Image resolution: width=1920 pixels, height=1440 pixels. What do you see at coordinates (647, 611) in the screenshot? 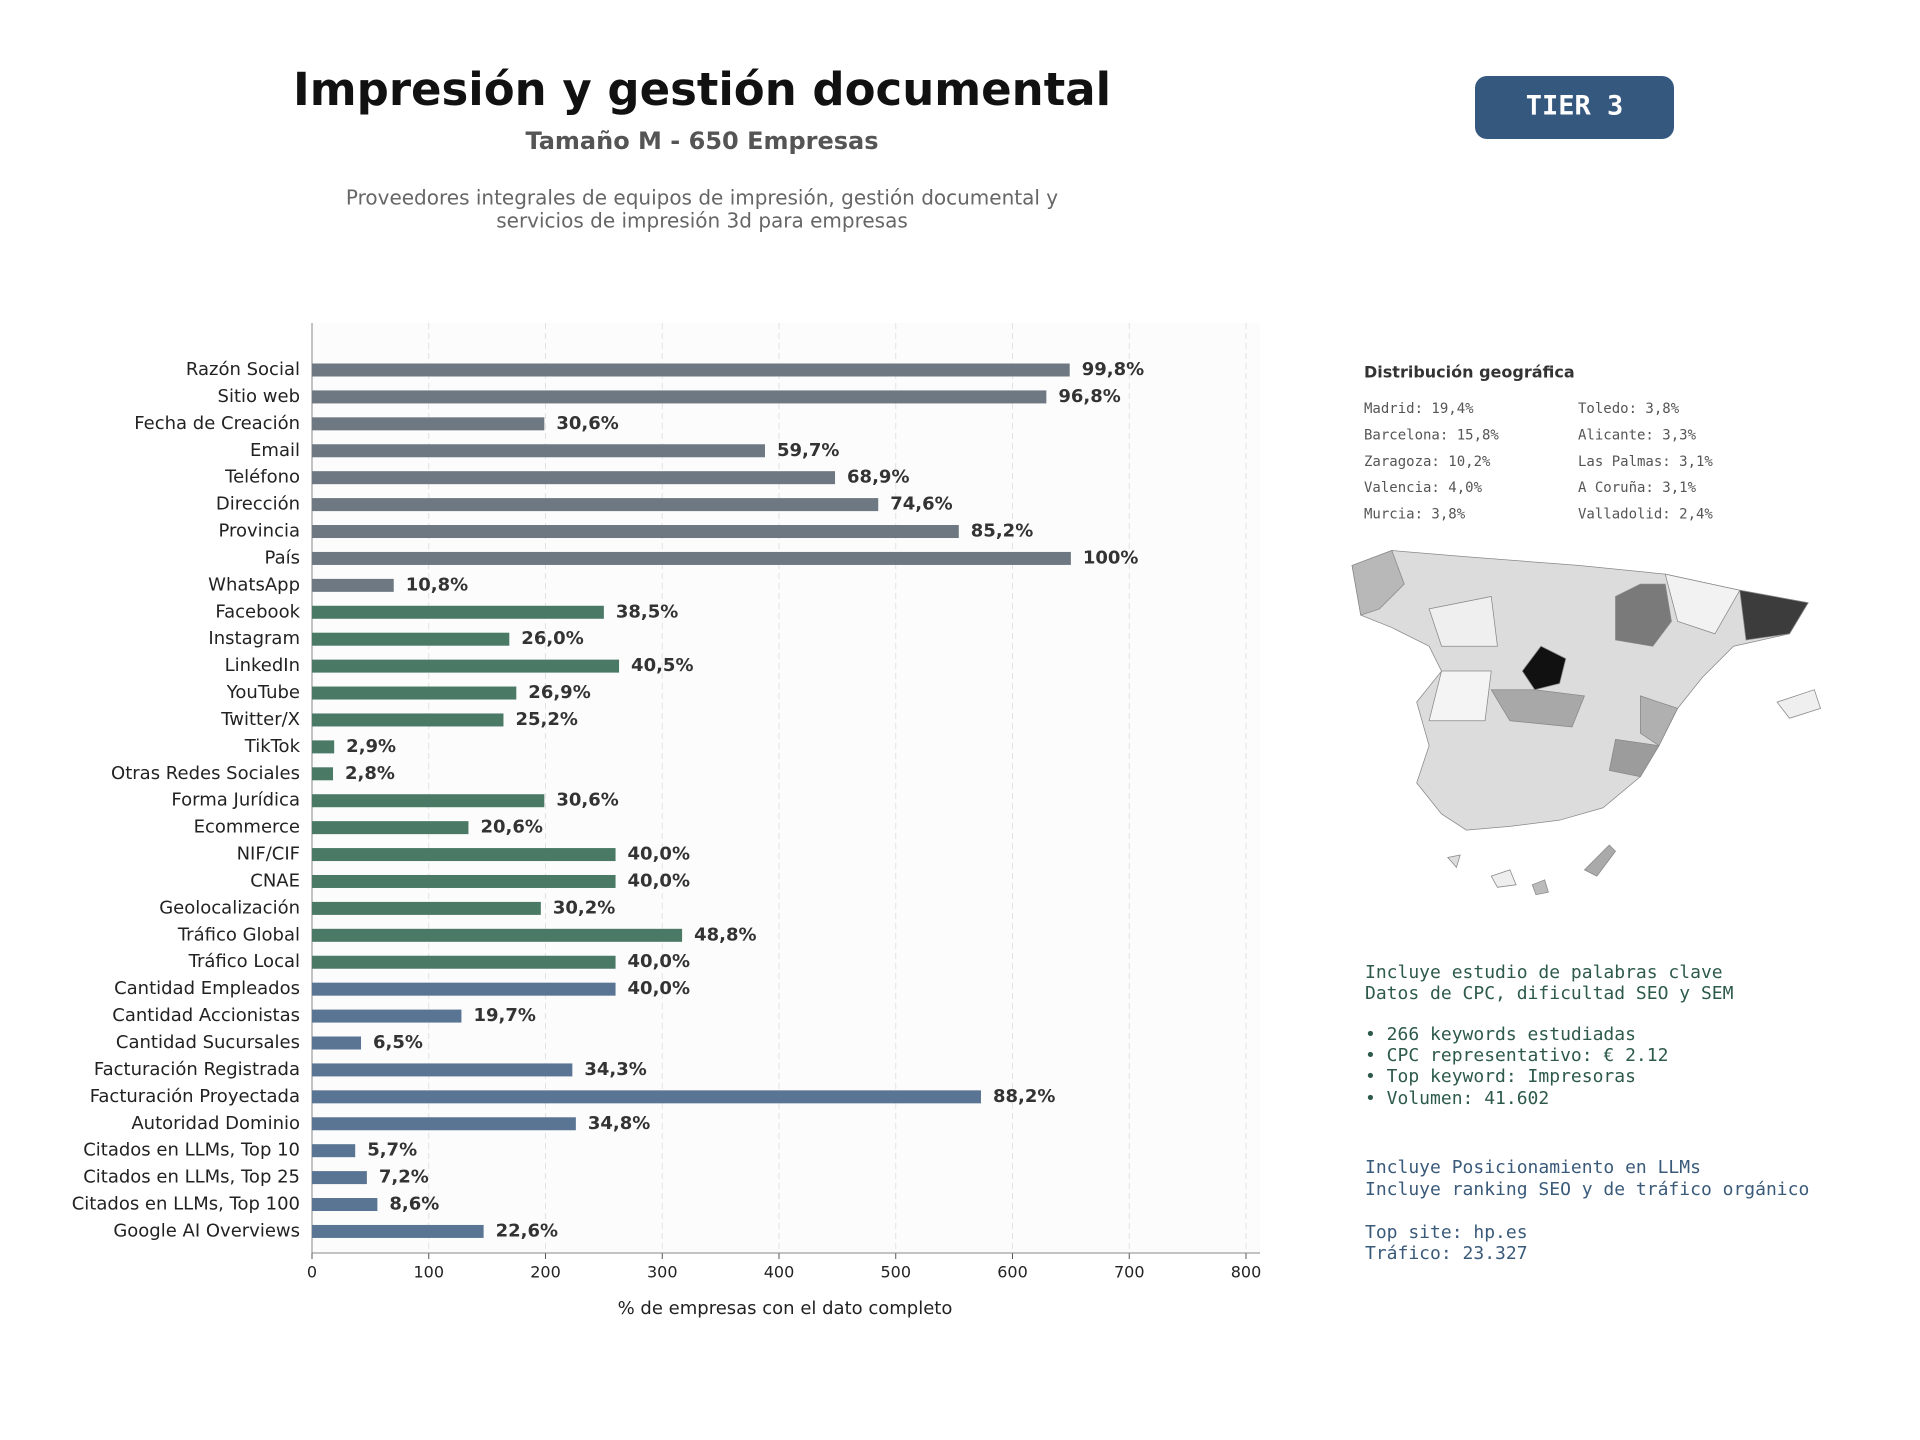
I see `value-label: 38,5%` at bounding box center [647, 611].